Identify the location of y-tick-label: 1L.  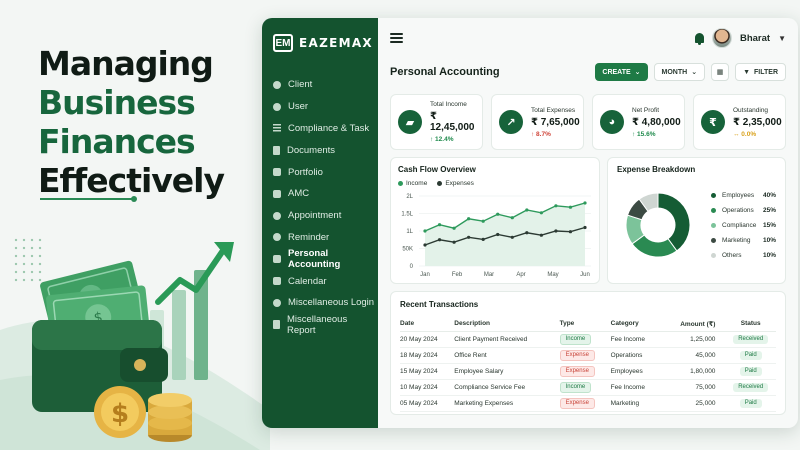
(409, 232).